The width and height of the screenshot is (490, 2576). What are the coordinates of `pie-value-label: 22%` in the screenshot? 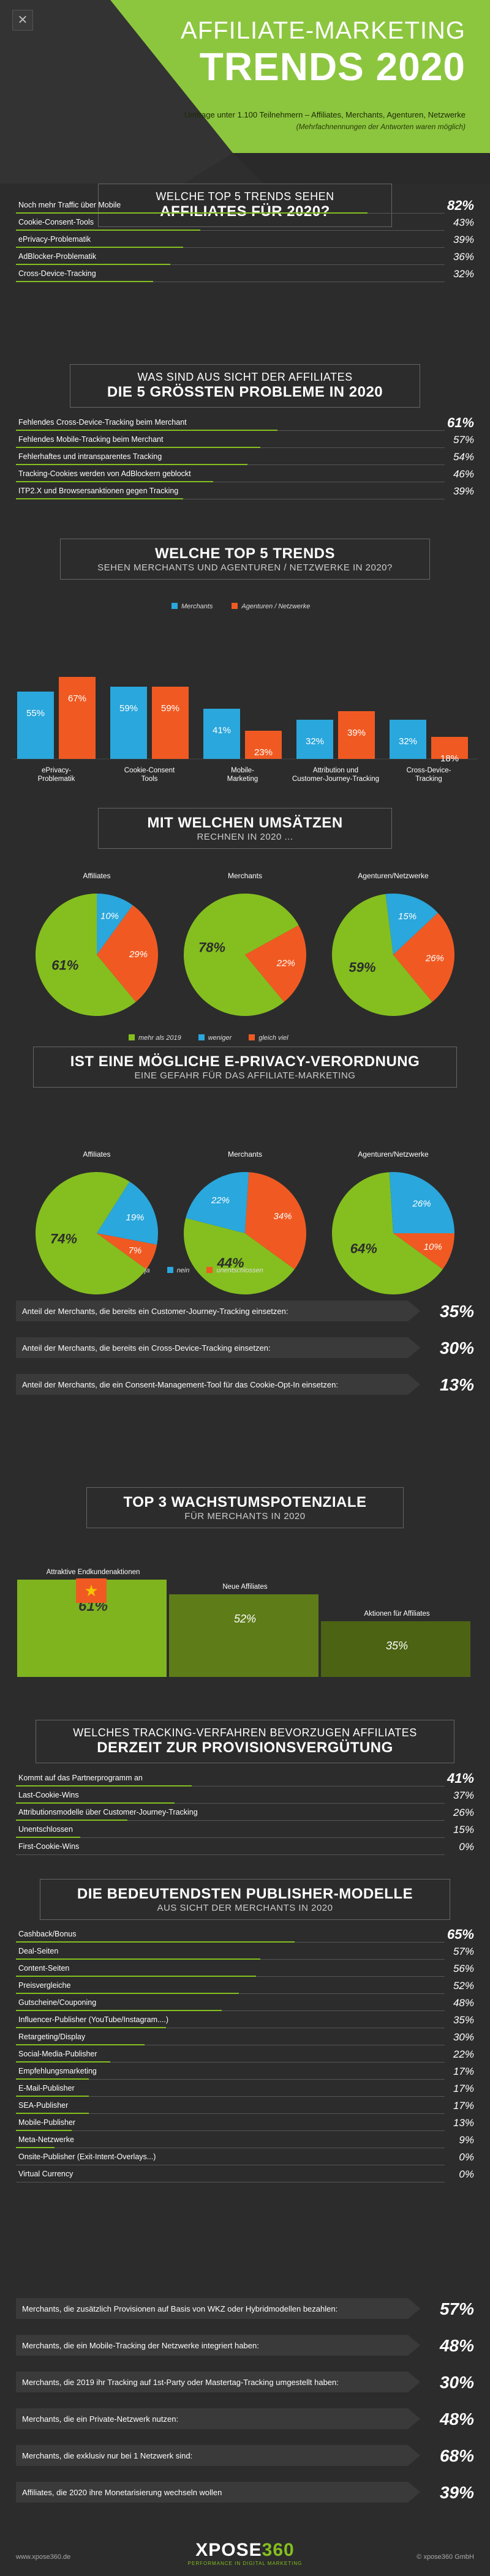 It's located at (286, 963).